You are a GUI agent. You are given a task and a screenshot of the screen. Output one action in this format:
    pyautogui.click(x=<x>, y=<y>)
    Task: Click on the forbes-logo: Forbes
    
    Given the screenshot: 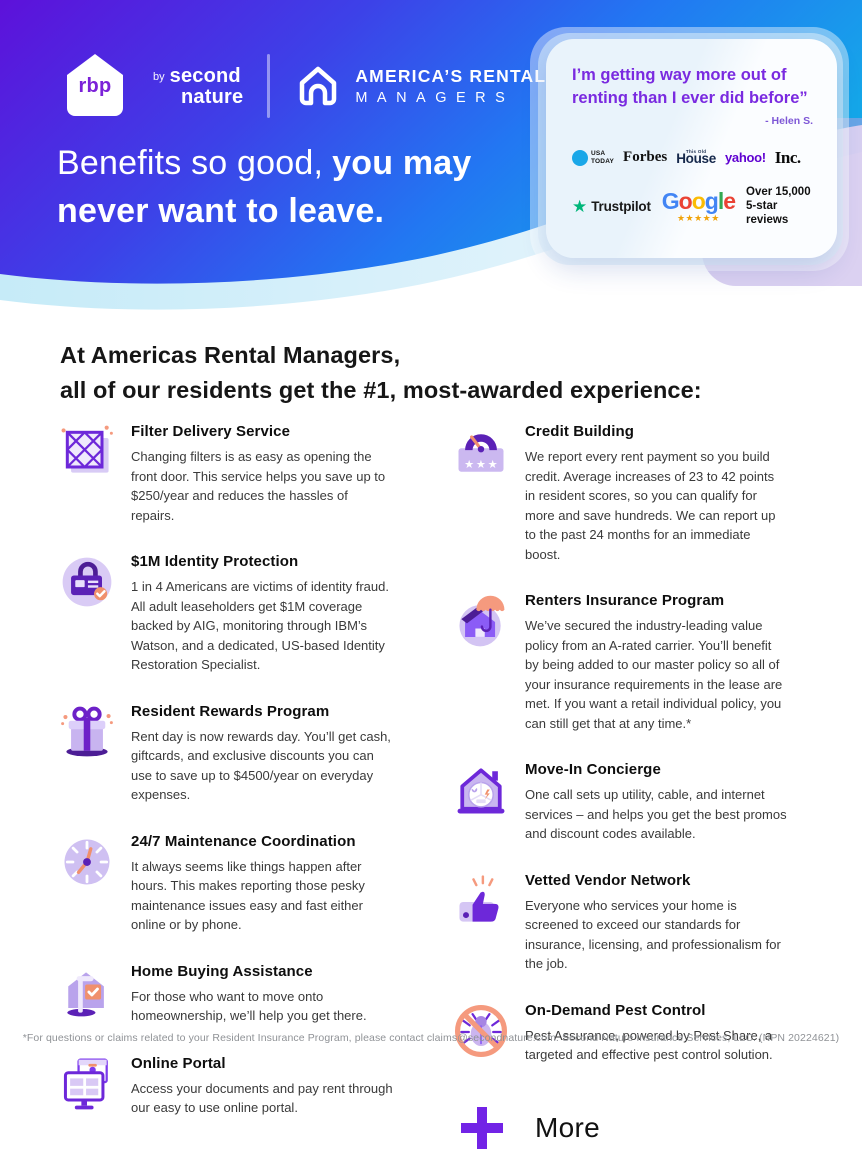 What is the action you would take?
    pyautogui.click(x=645, y=157)
    